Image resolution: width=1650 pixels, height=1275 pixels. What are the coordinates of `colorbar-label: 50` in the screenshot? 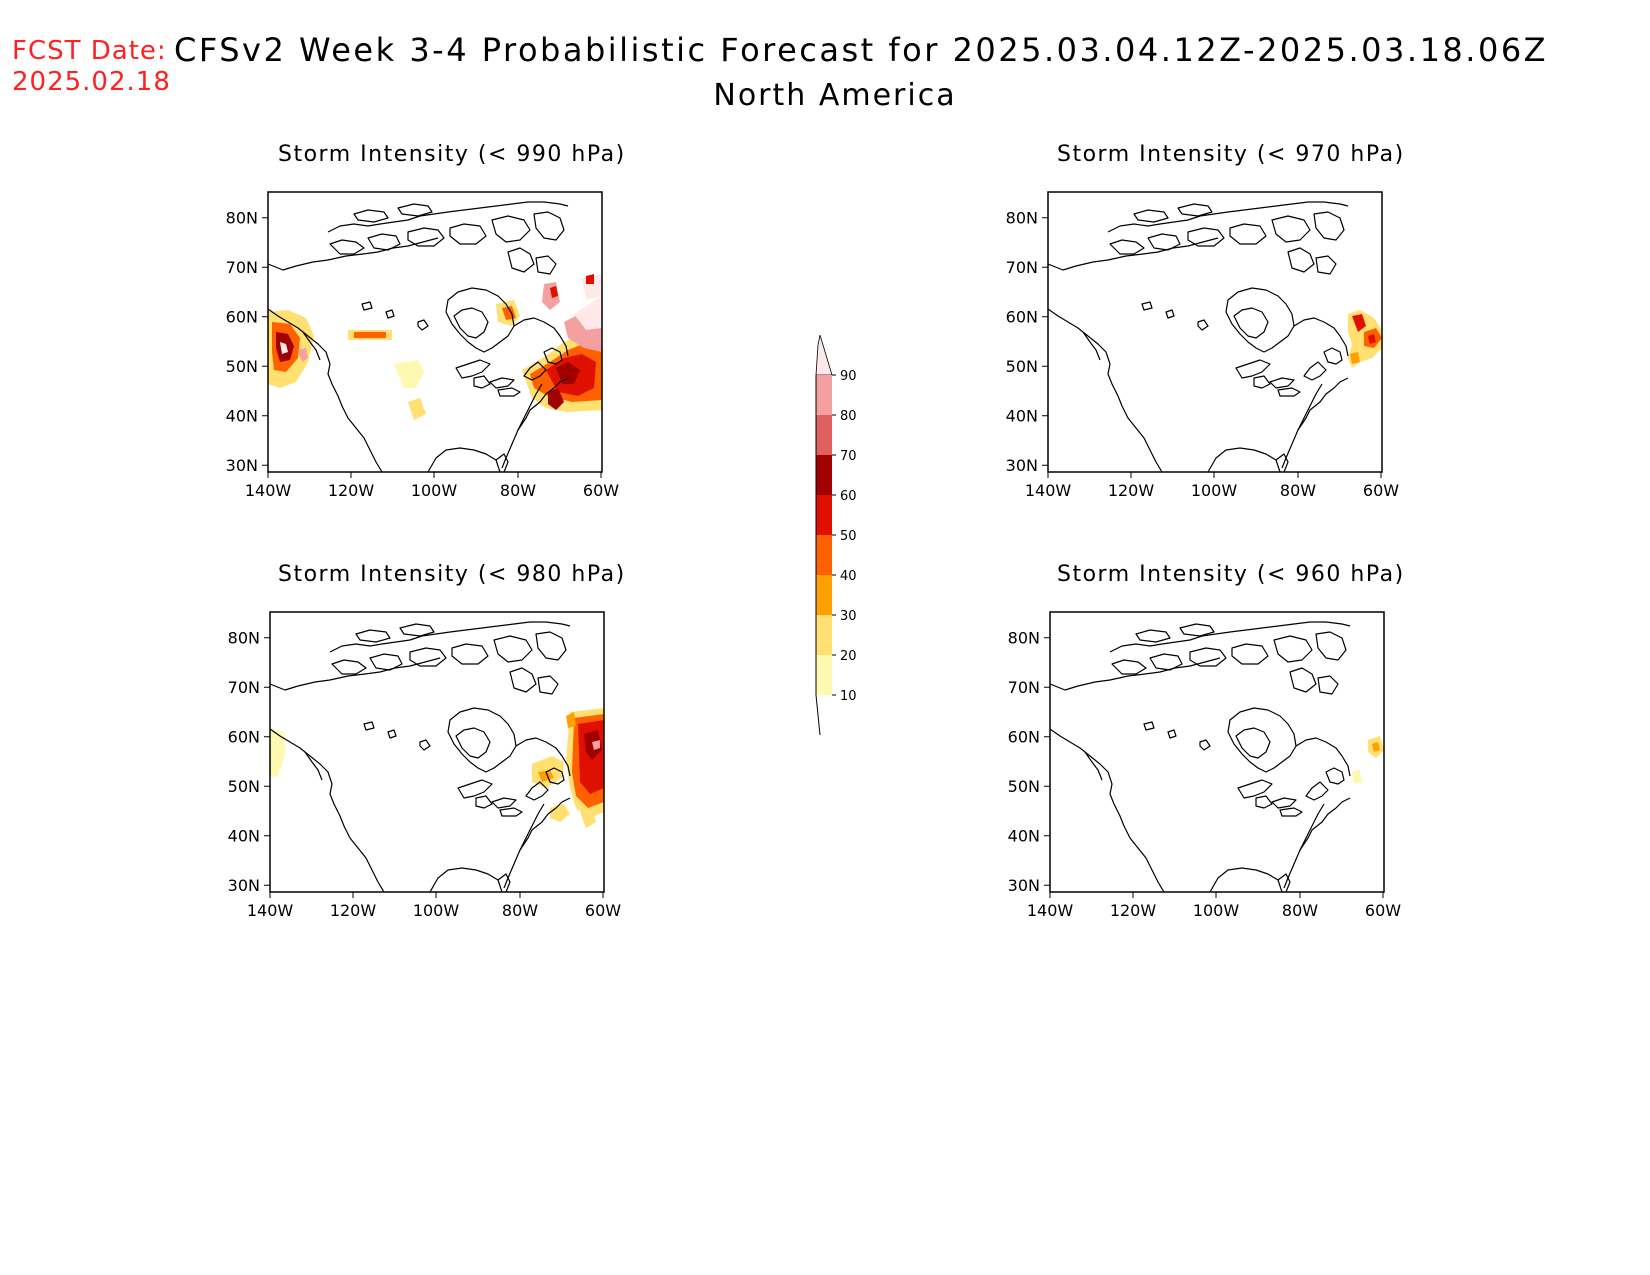 It's located at (848, 536).